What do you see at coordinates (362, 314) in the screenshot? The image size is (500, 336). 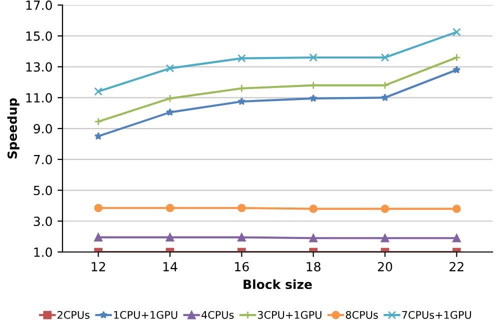 I see `legend-label: 8CPUs` at bounding box center [362, 314].